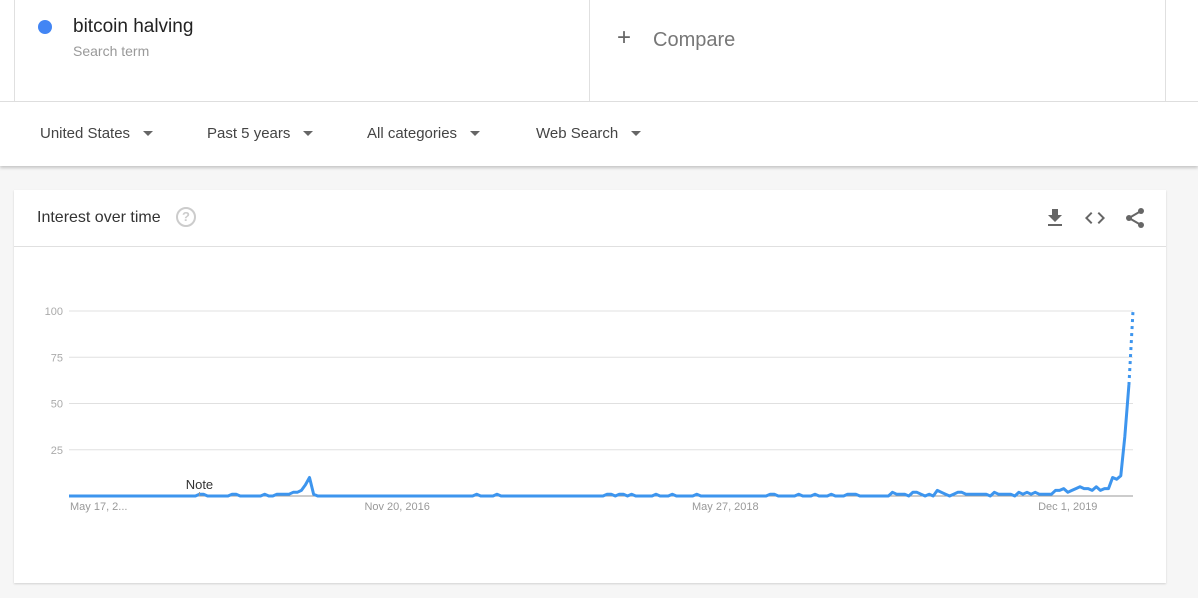  Describe the element at coordinates (57, 405) in the screenshot. I see `y-tick-label: 50` at that location.